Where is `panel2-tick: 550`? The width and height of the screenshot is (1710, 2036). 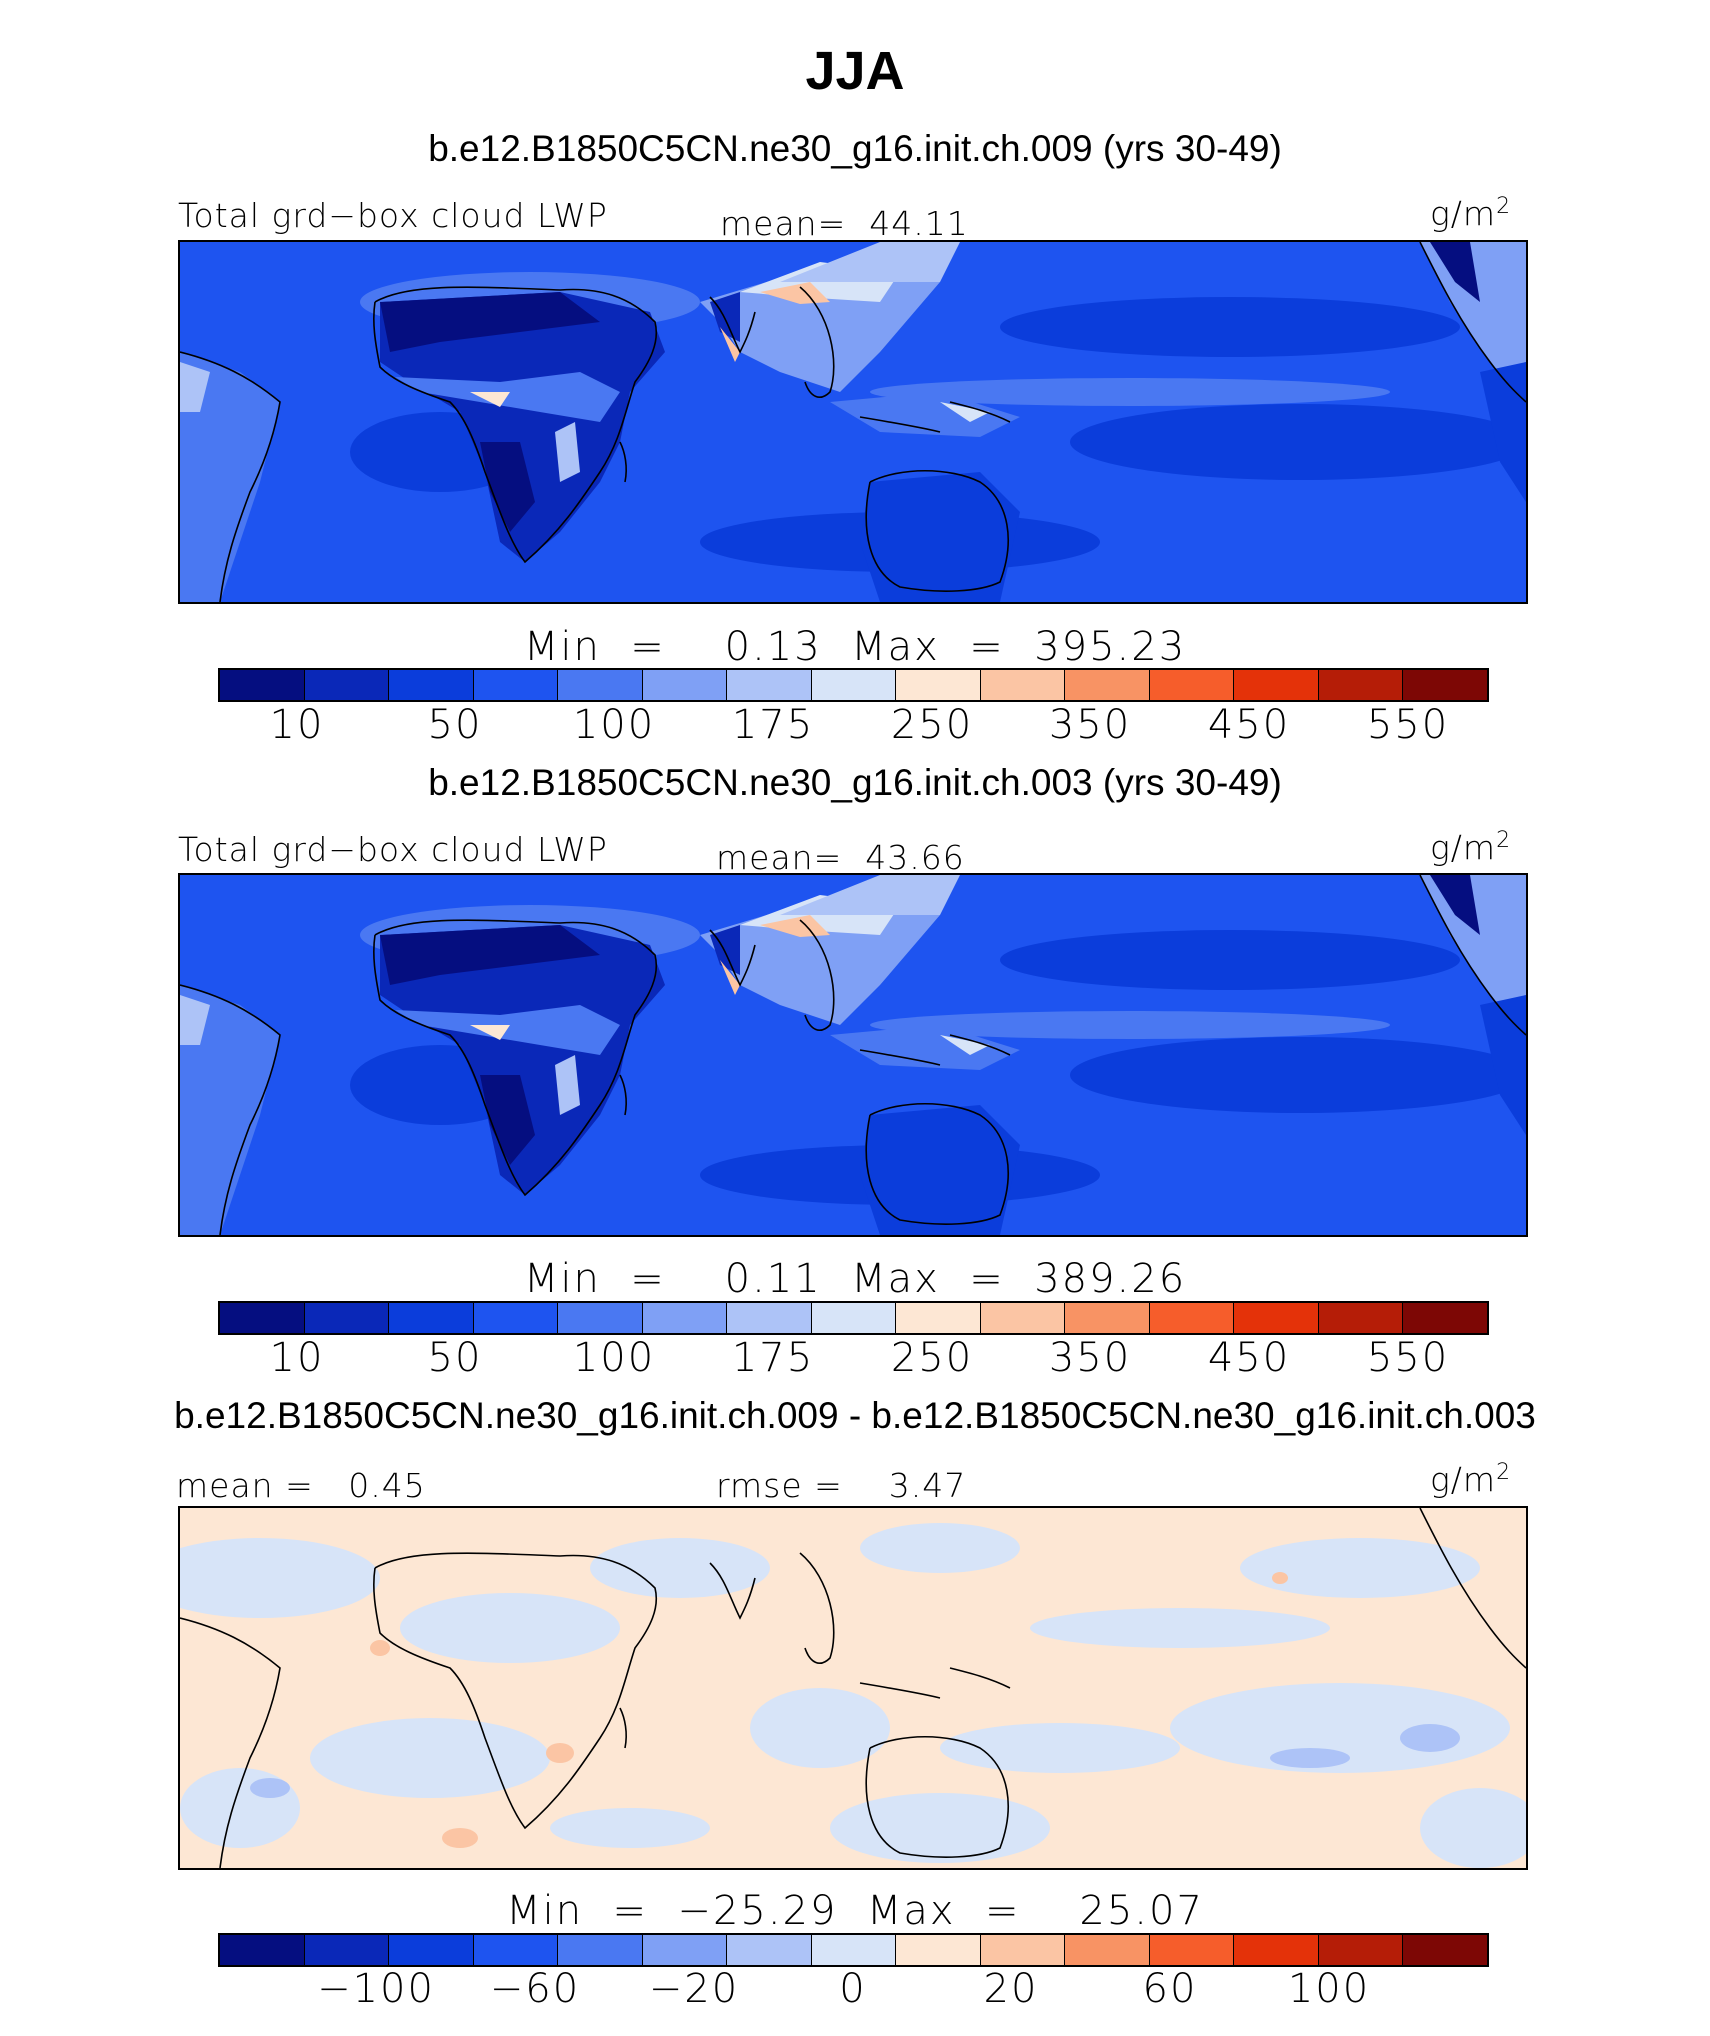 panel2-tick: 550 is located at coordinates (1408, 1358).